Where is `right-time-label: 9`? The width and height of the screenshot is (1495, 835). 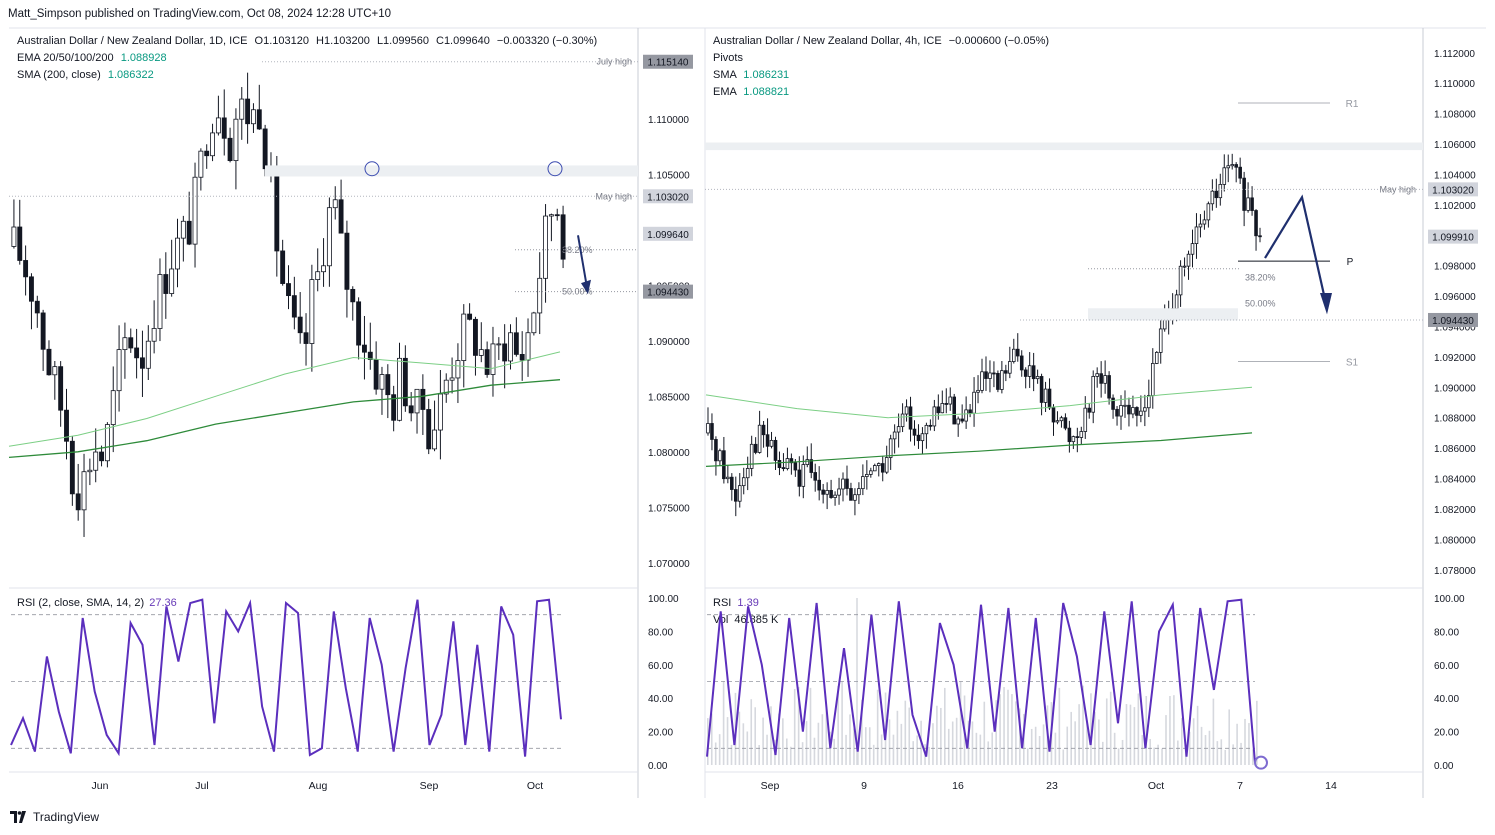 right-time-label: 9 is located at coordinates (864, 786).